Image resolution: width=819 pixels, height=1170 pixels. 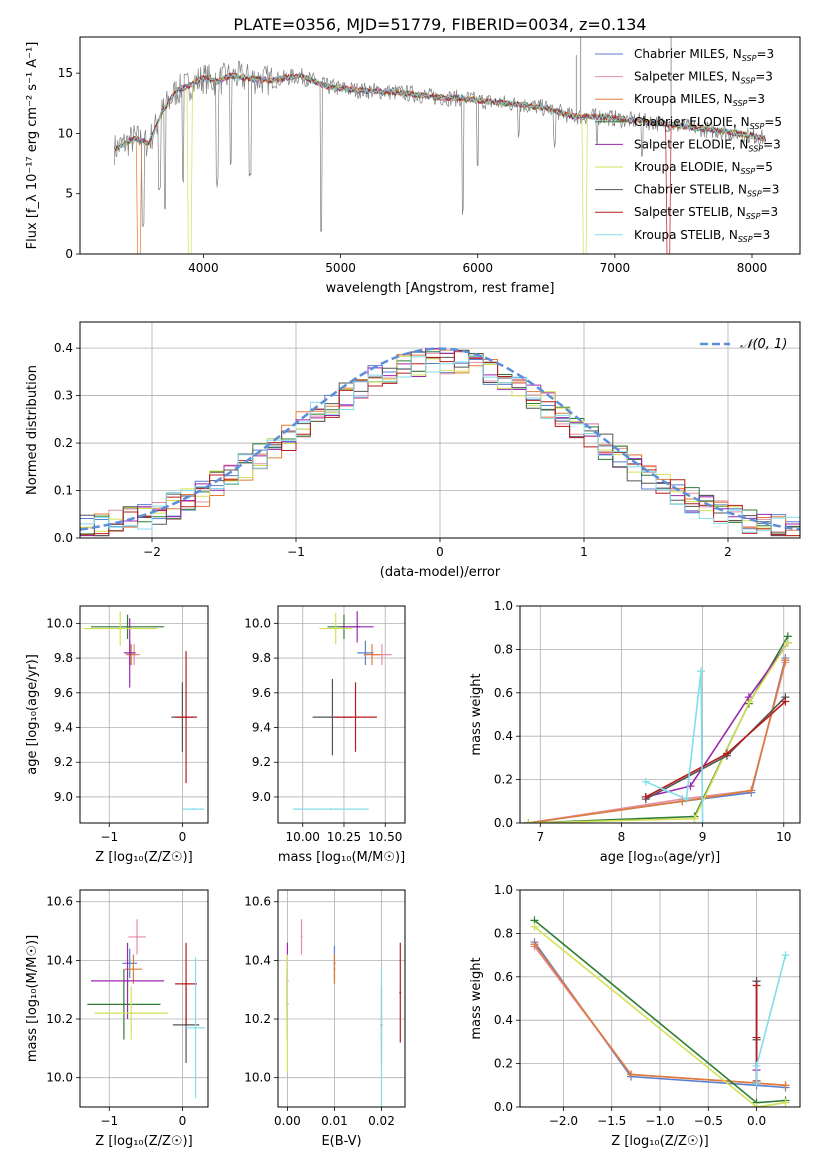 What do you see at coordinates (32, 430) in the screenshot?
I see `y-axis-label: Normed distribution` at bounding box center [32, 430].